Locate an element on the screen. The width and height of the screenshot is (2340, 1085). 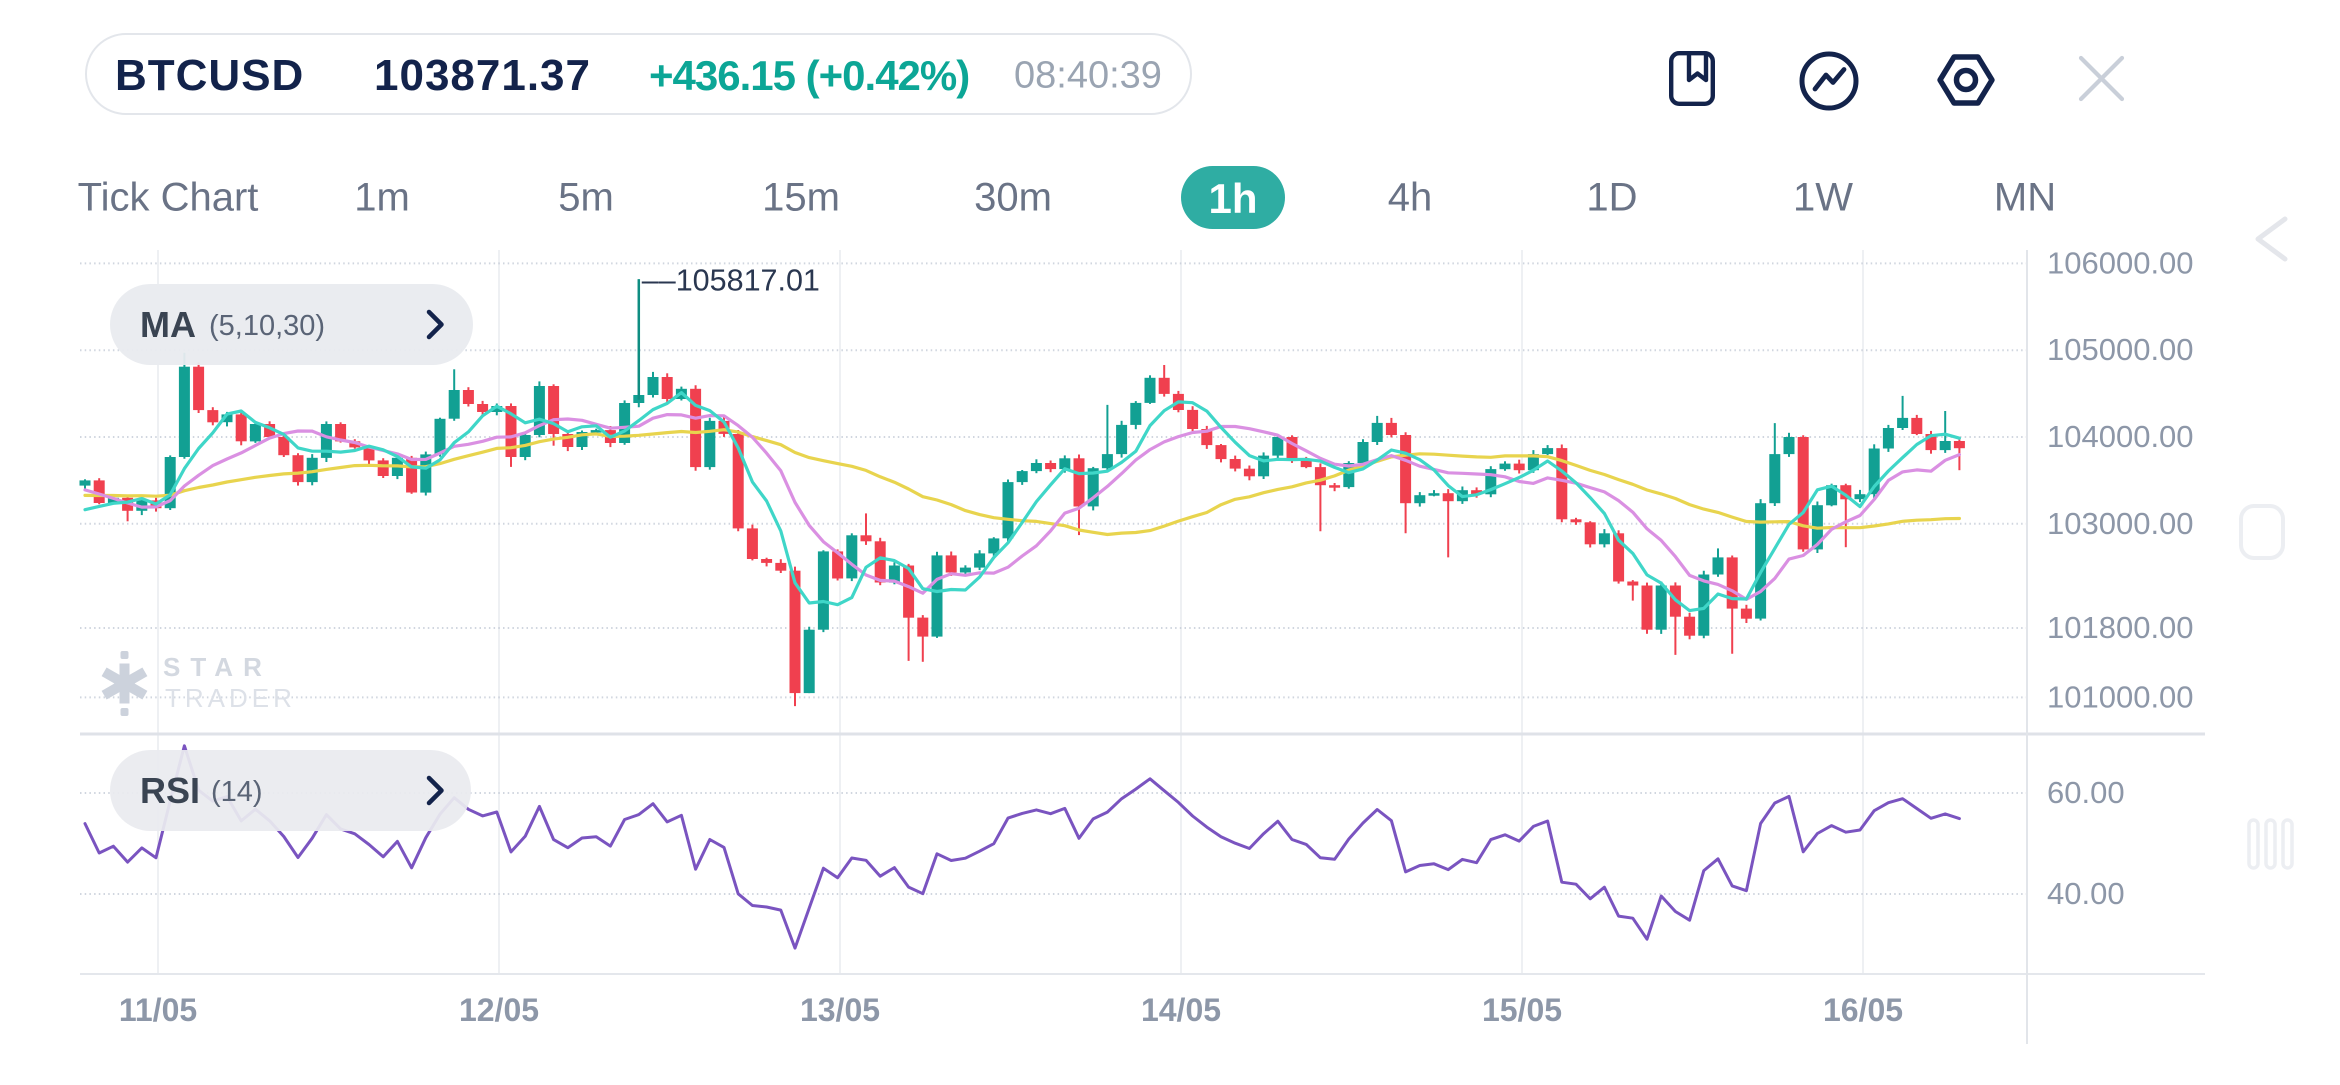
svg-text: (14) is located at coordinates (237, 792).